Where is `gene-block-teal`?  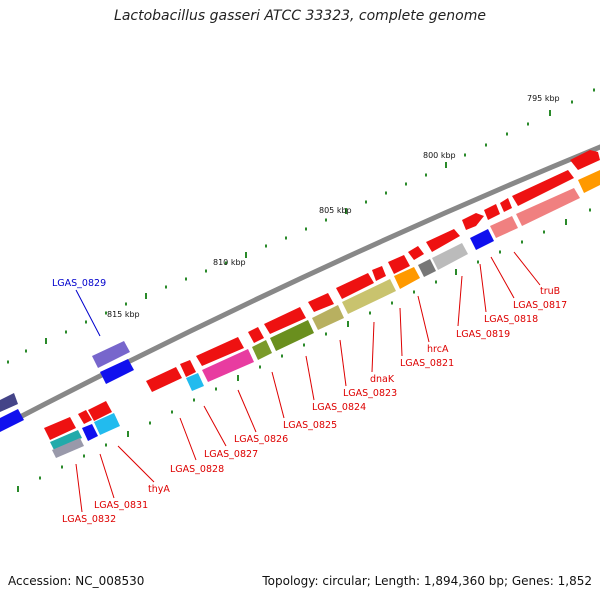 gene-block-teal is located at coordinates (66, 440).